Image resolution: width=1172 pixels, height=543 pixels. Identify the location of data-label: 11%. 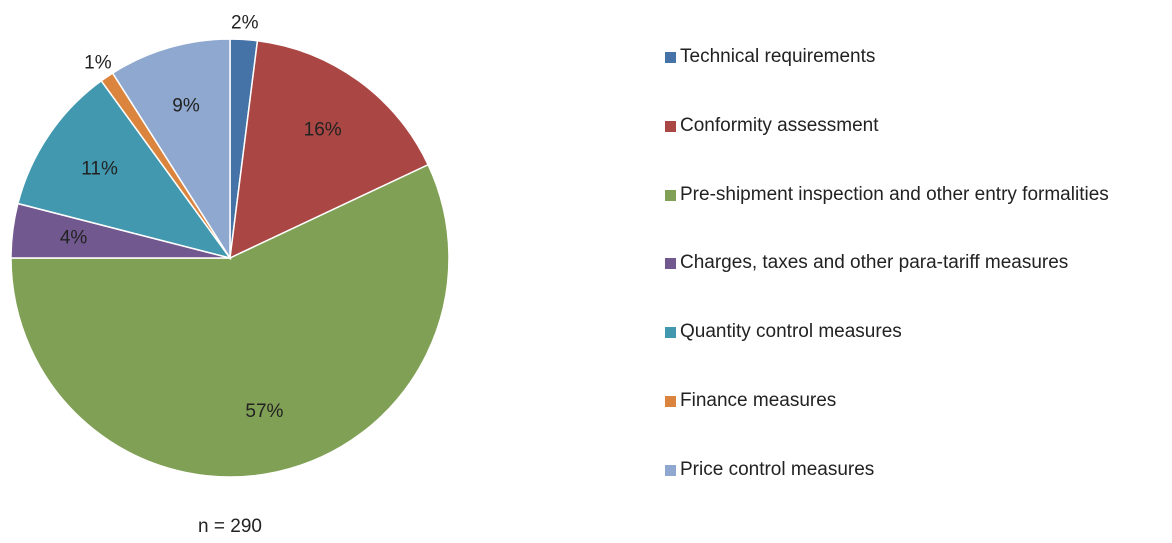
(99, 168).